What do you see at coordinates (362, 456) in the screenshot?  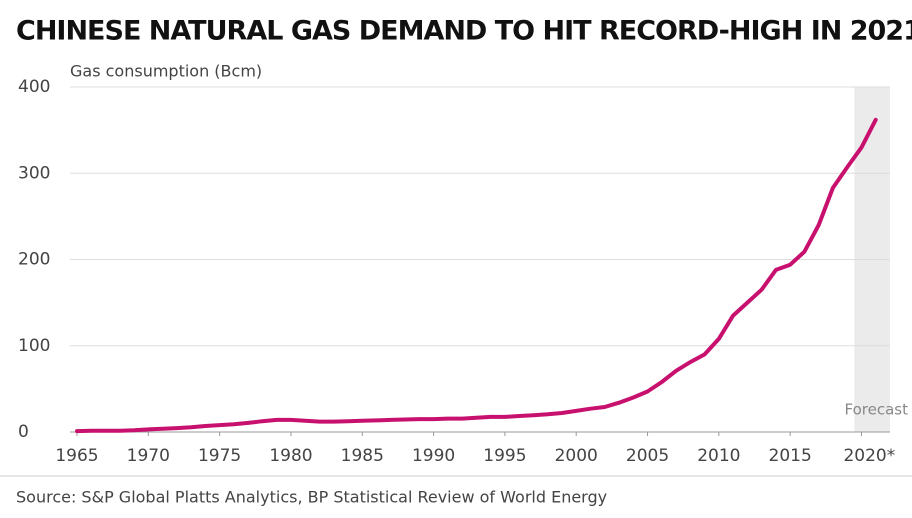 I see `x-tick-label: 1985` at bounding box center [362, 456].